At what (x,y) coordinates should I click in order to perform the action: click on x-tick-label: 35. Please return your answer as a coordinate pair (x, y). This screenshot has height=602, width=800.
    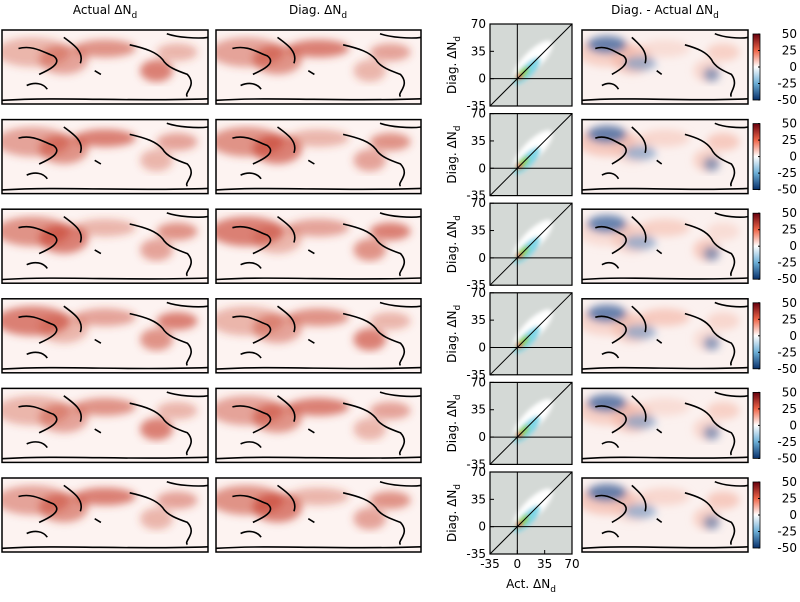
    Looking at the image, I should click on (544, 564).